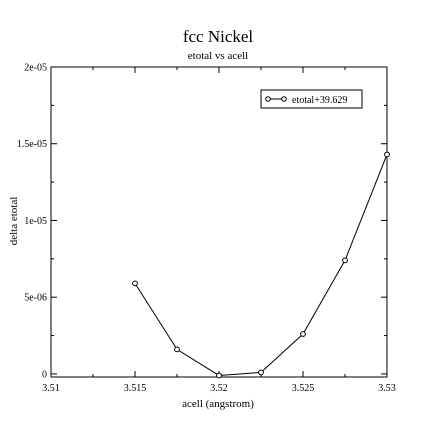  What do you see at coordinates (218, 36) in the screenshot?
I see `chart-title: fcc Nickel` at bounding box center [218, 36].